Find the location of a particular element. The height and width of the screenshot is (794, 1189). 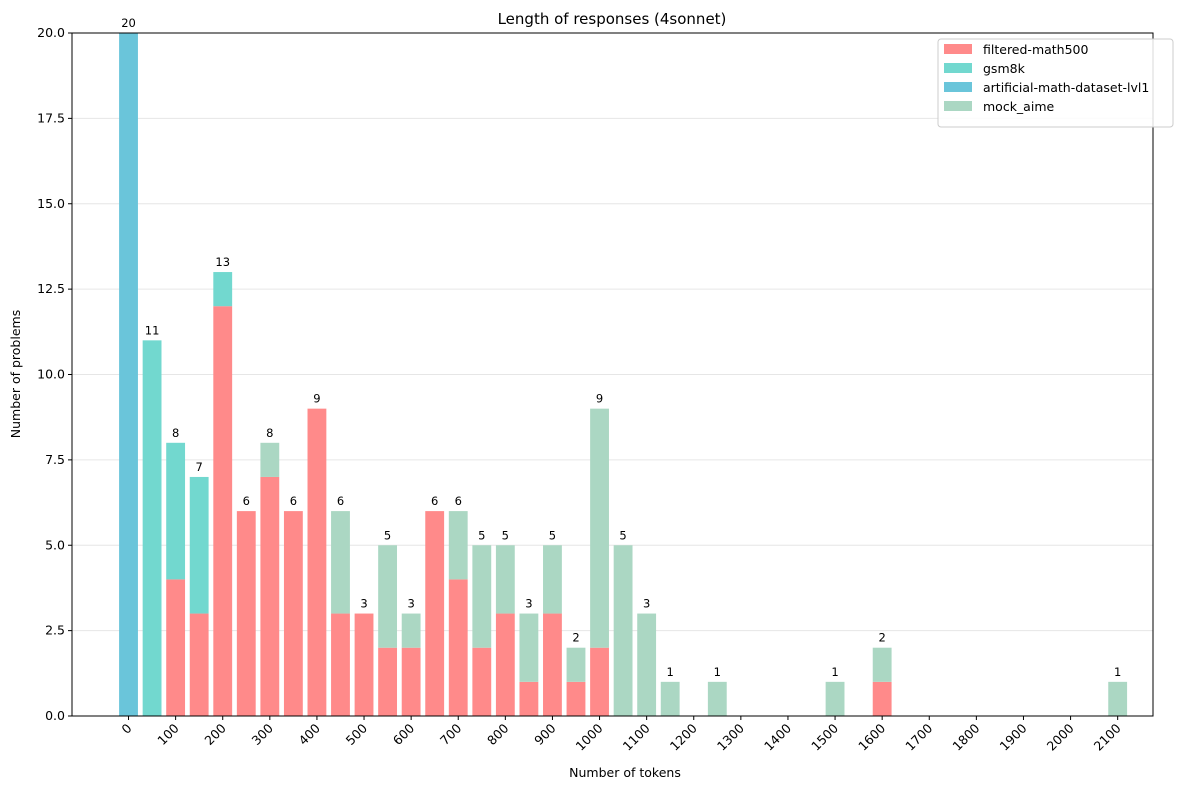

y-tick-label: 2.5 is located at coordinates (55, 630).